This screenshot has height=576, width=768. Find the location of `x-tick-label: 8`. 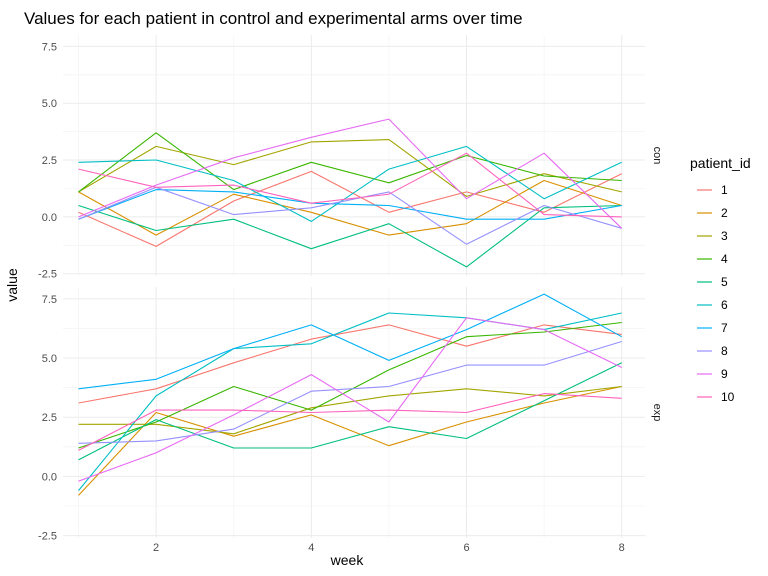

x-tick-label: 8 is located at coordinates (622, 548).